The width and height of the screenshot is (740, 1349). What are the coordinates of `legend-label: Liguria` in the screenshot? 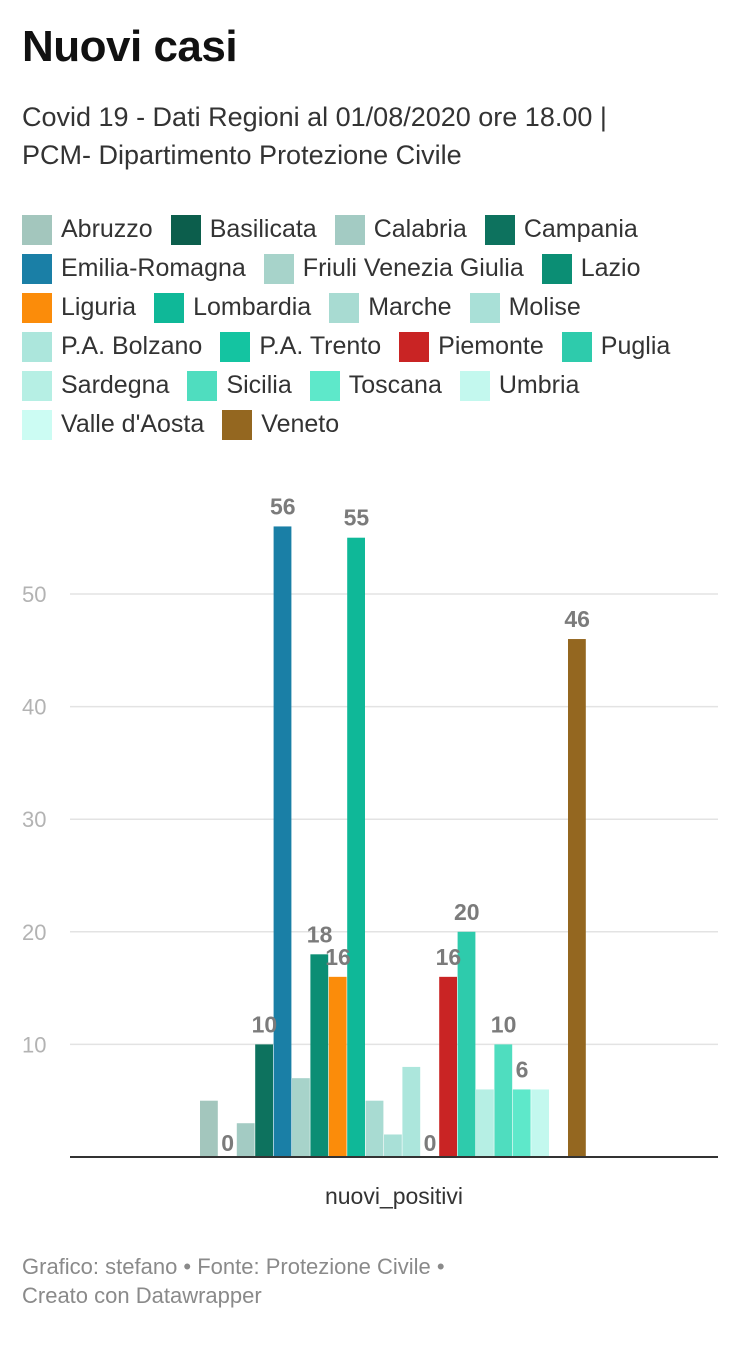 It's located at (99, 307).